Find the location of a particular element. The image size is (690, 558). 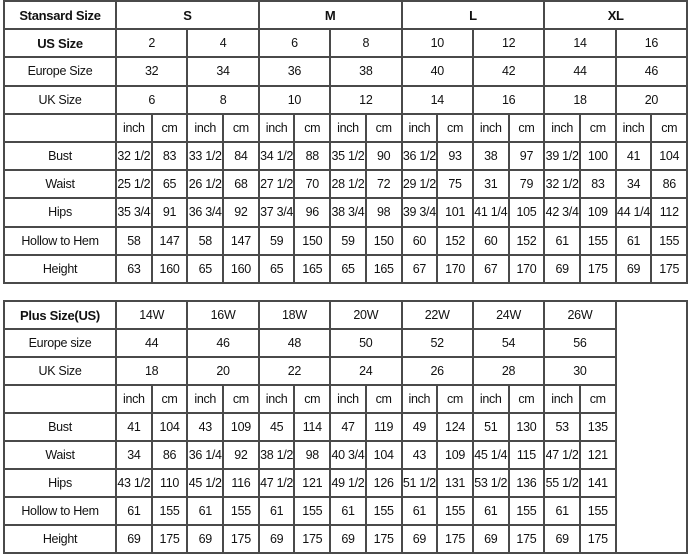

measurement-value: 42 3/4 is located at coordinates (562, 212).